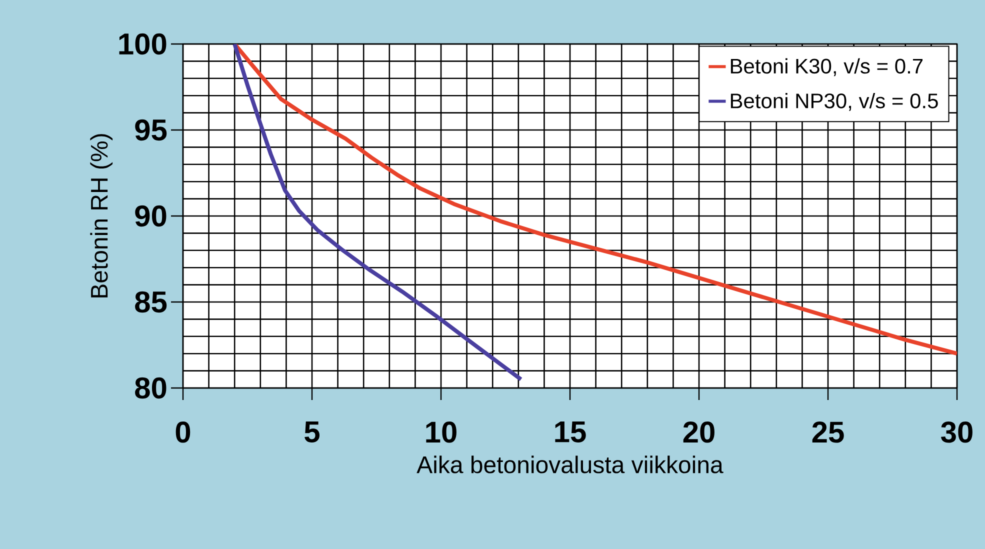  Describe the element at coordinates (828, 432) in the screenshot. I see `x-tick-label: 25` at that location.